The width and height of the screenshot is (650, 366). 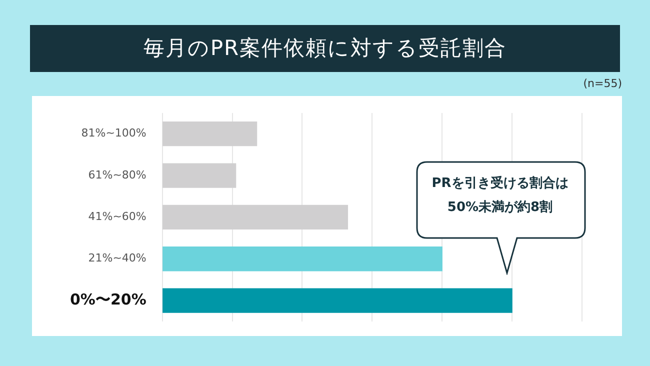 What do you see at coordinates (108, 299) in the screenshot?
I see `y-tick-label: 0%〜20%` at bounding box center [108, 299].